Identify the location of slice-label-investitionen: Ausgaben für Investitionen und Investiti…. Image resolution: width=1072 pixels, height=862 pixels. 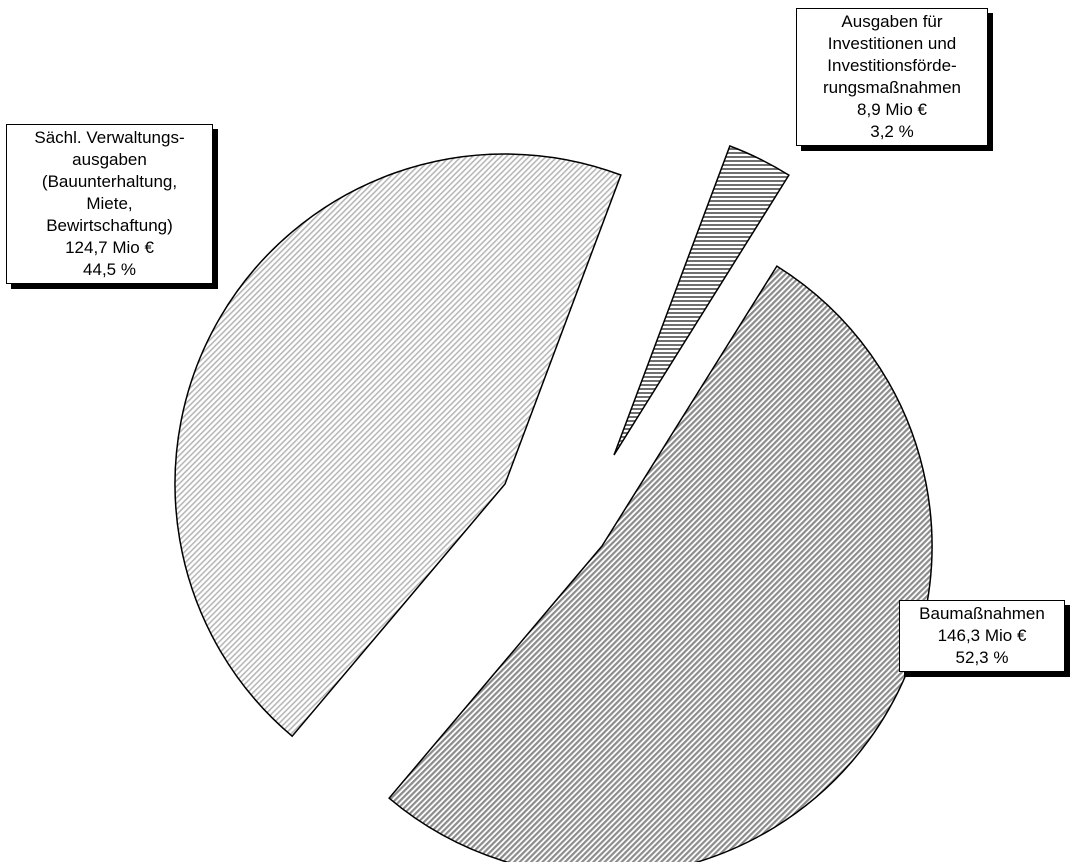
(892, 77).